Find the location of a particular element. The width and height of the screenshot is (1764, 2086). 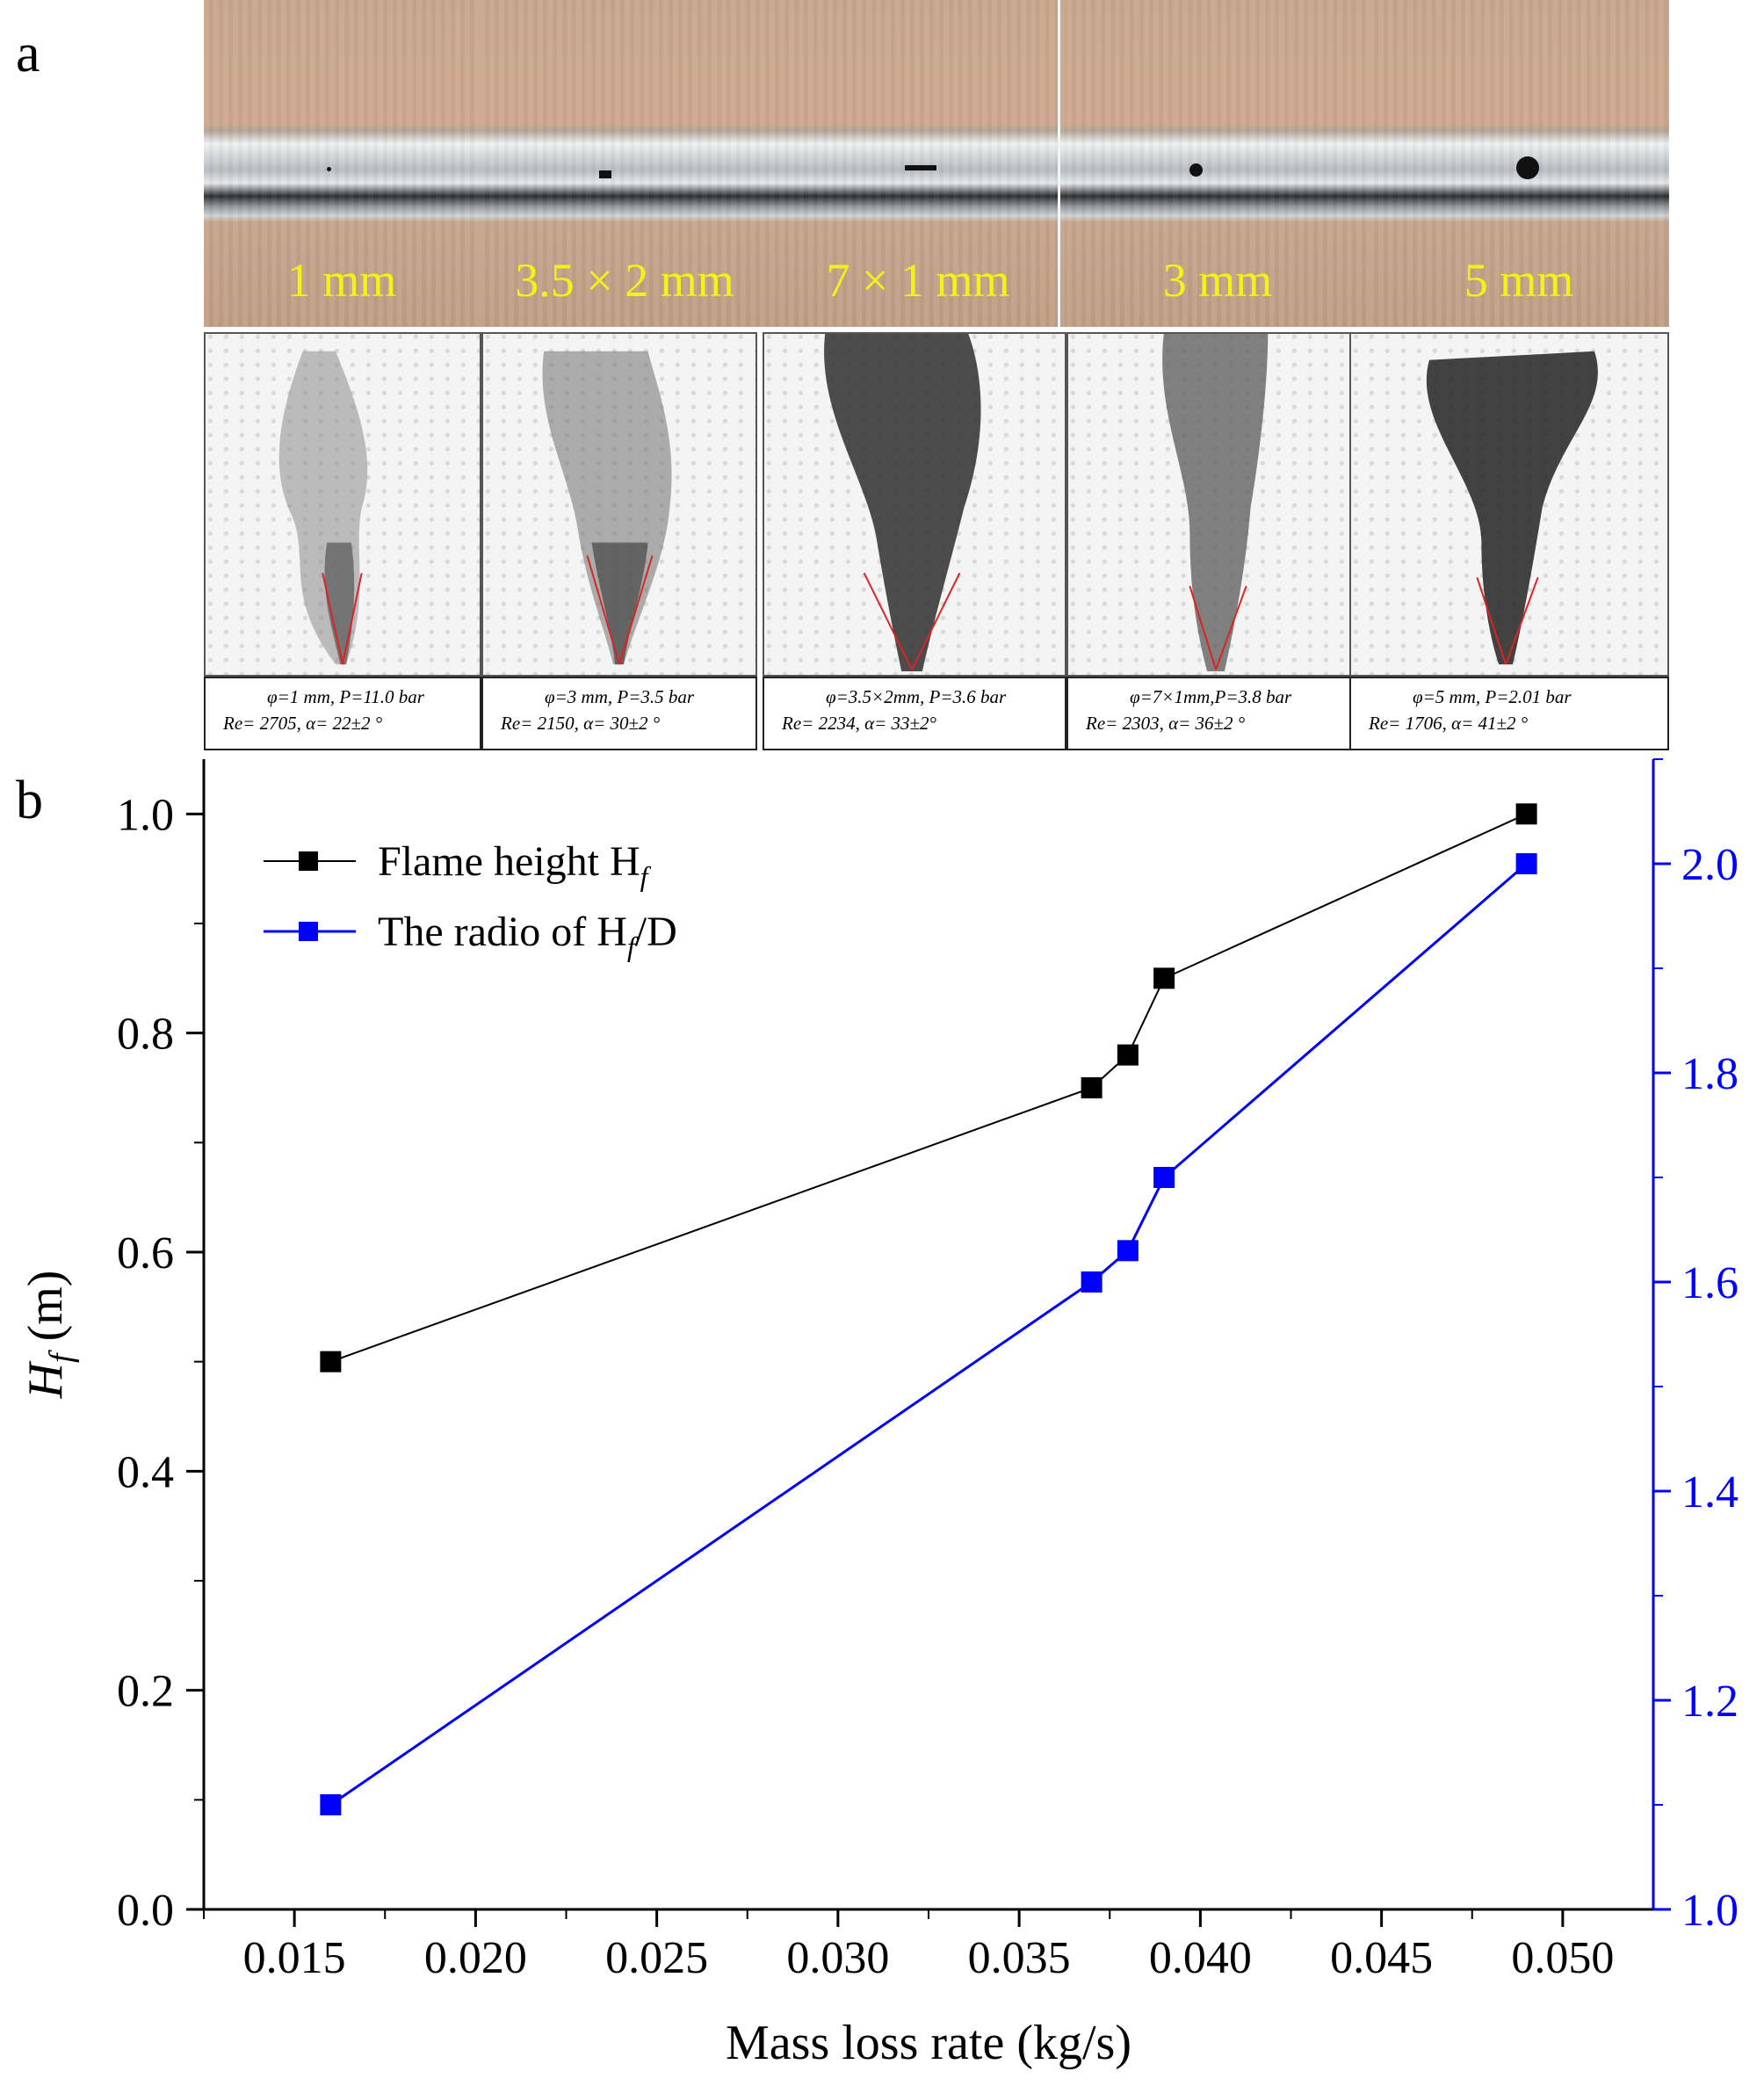

y2-tick-label: 1.0 is located at coordinates (1710, 1911).